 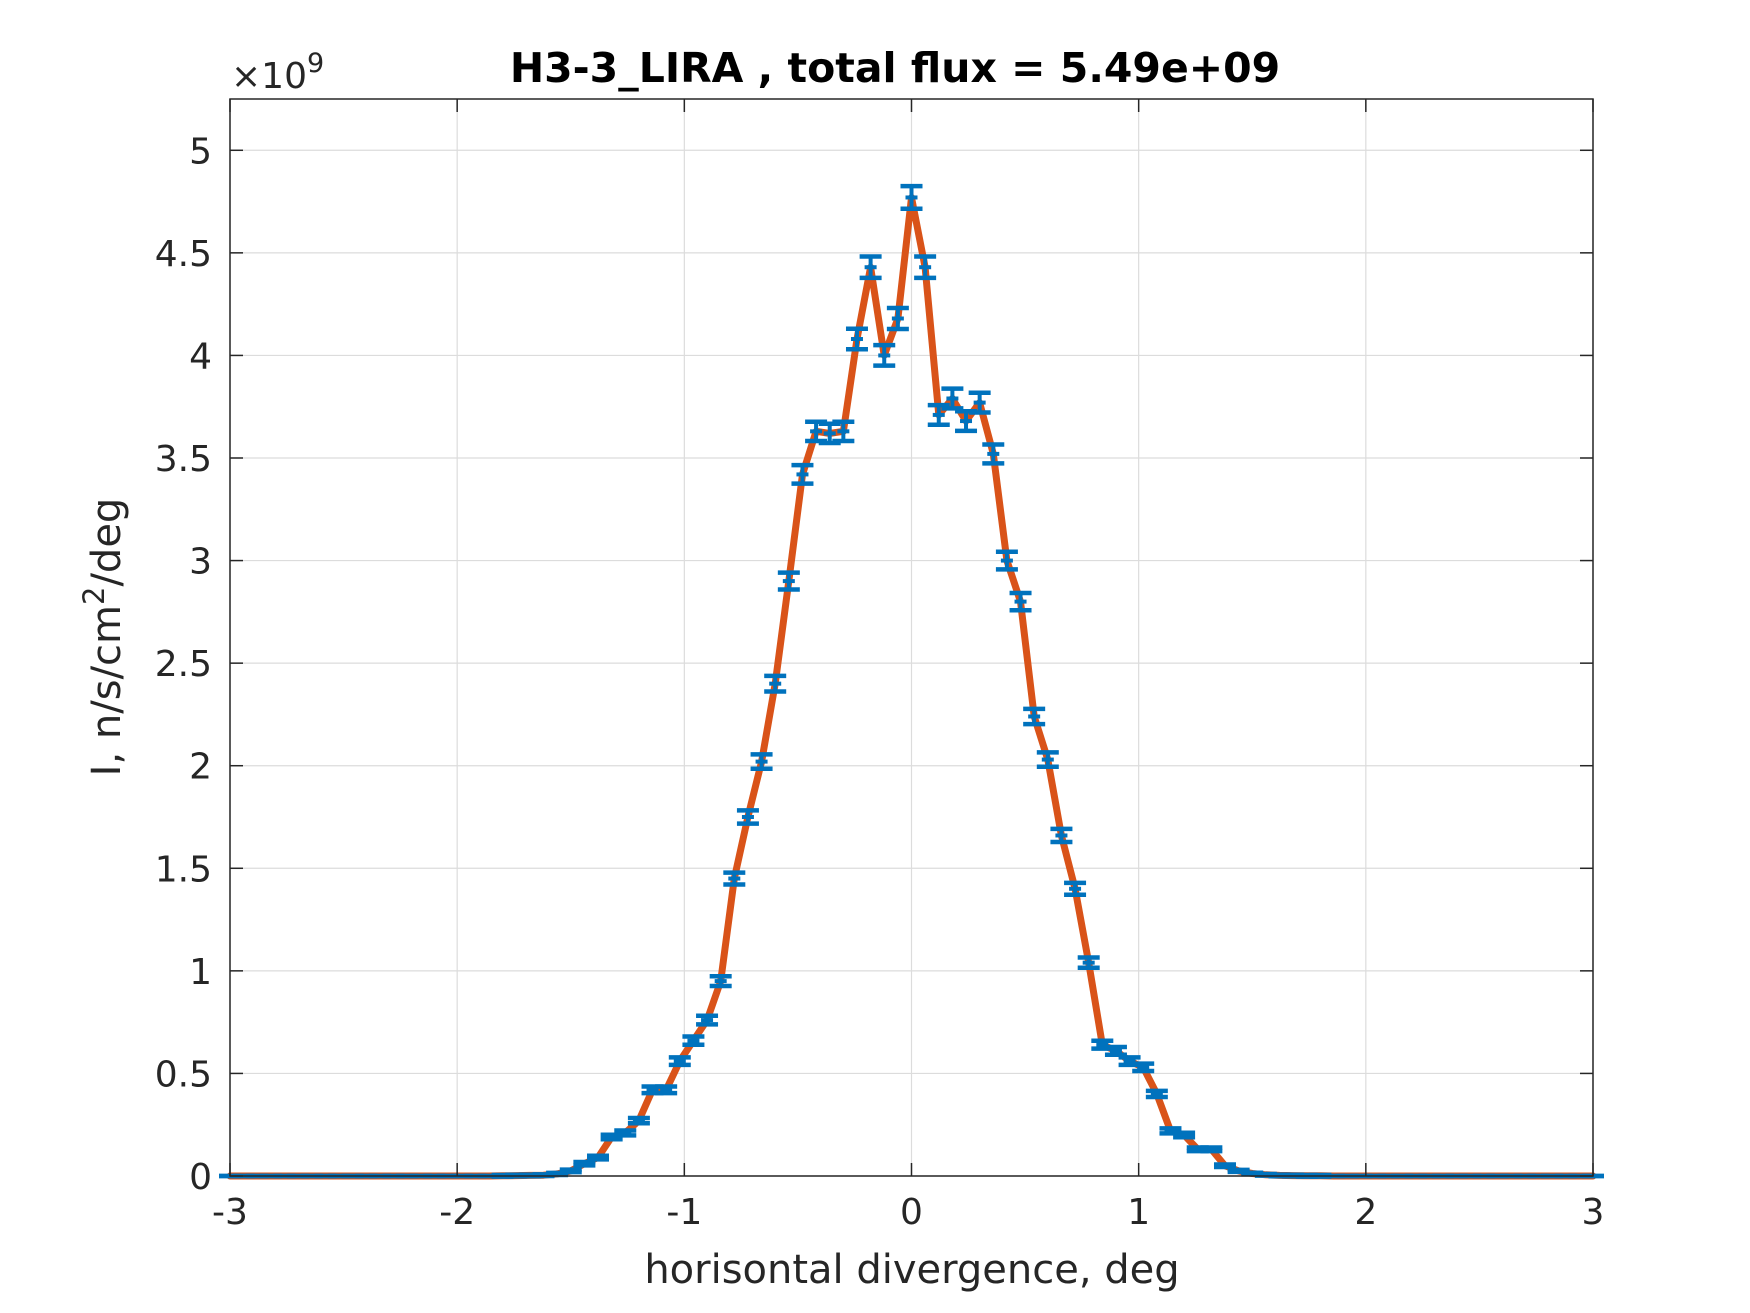 What do you see at coordinates (107, 542) in the screenshot?
I see `y-axis-label-tail: /deg` at bounding box center [107, 542].